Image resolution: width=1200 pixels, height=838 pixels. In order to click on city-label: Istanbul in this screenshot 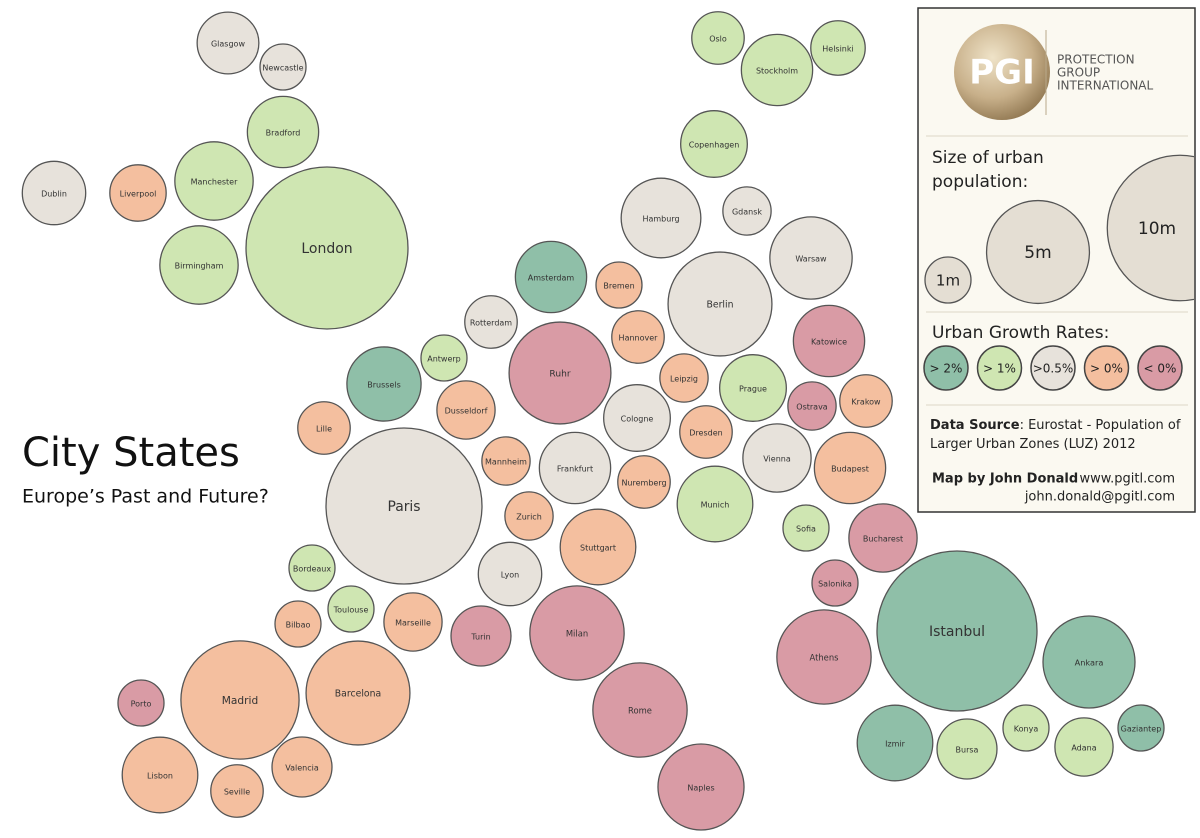, I will do `click(957, 632)`.